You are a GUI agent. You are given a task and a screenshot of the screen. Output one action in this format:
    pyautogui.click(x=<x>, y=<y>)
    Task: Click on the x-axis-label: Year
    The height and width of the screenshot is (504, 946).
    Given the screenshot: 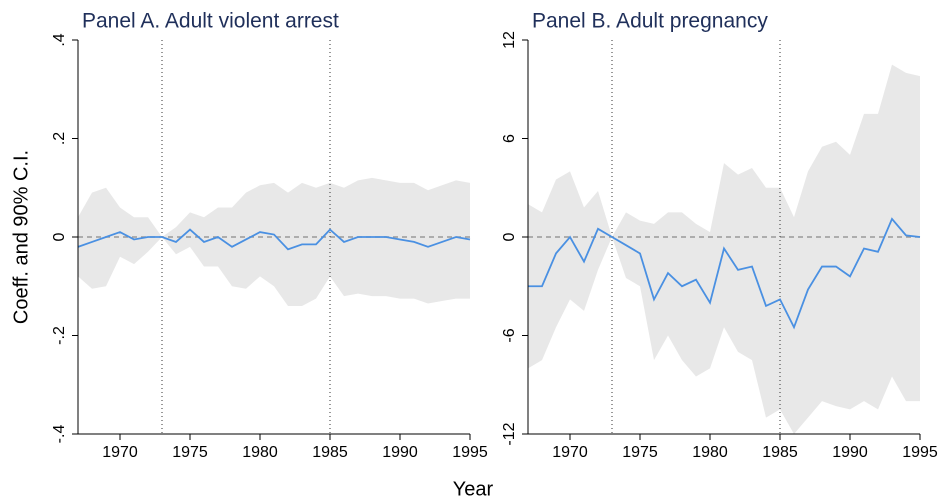 What is the action you would take?
    pyautogui.click(x=473, y=489)
    